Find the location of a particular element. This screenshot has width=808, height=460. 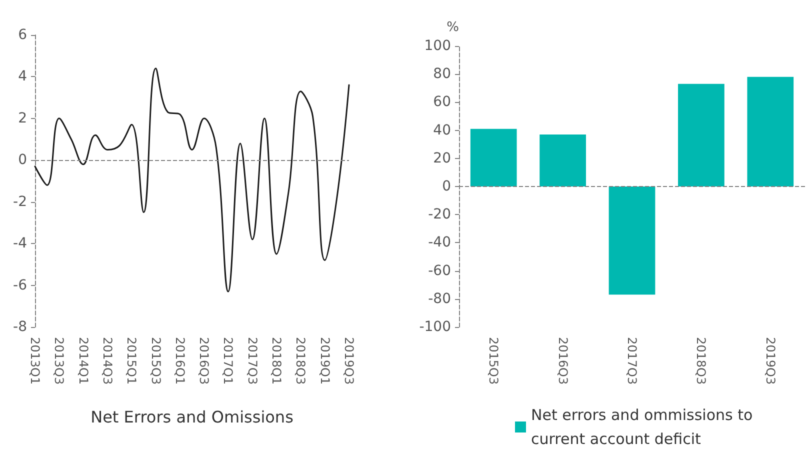

y-tick-label: -8 is located at coordinates (20, 327).